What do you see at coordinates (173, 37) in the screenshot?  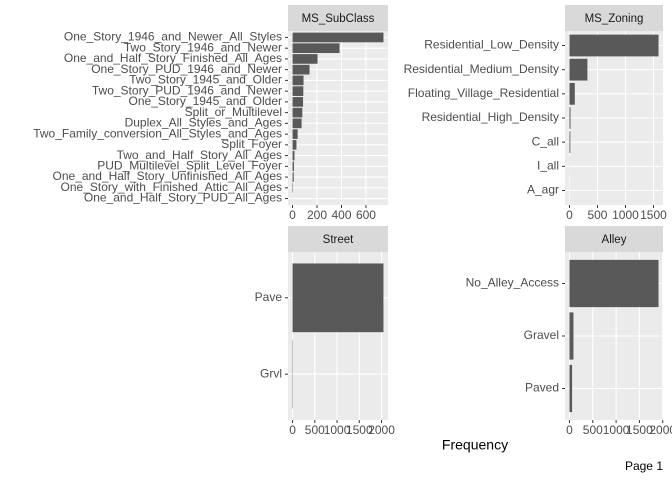 I see `y-tick-label: One_Story_1946_and_Newer_All_Styles` at bounding box center [173, 37].